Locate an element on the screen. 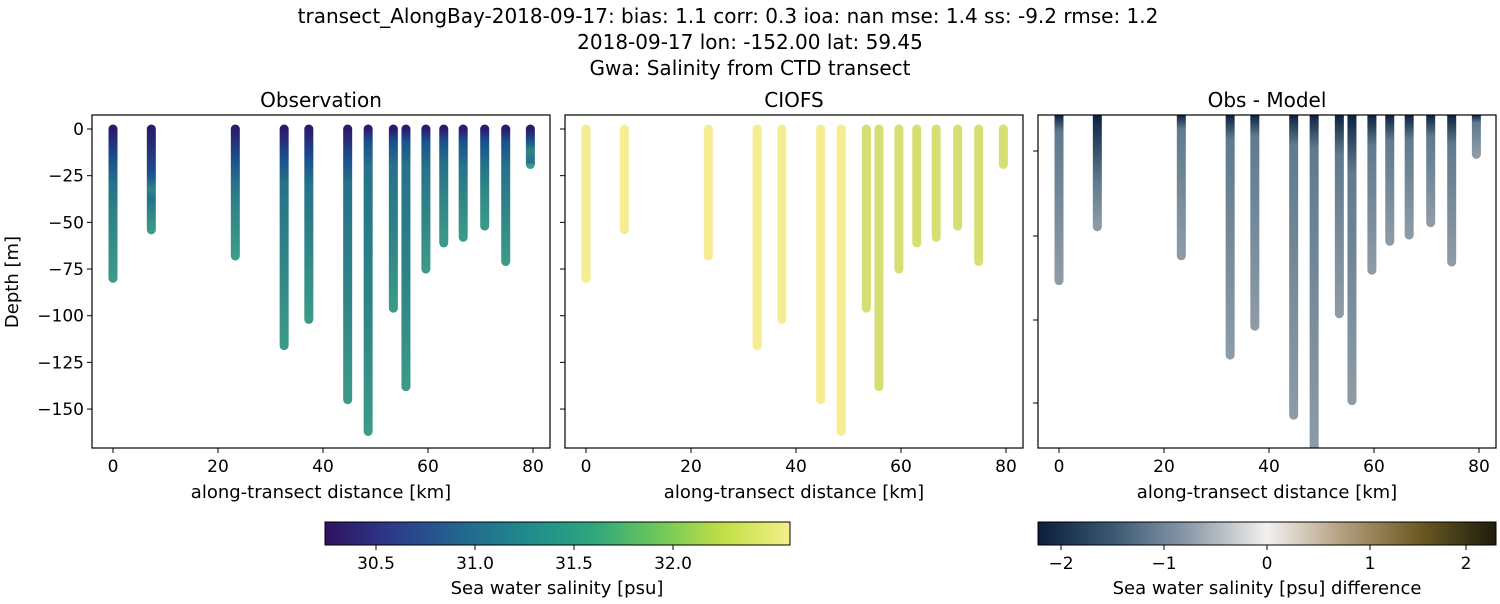  colorbar-tick-label: 0 is located at coordinates (1267, 564).